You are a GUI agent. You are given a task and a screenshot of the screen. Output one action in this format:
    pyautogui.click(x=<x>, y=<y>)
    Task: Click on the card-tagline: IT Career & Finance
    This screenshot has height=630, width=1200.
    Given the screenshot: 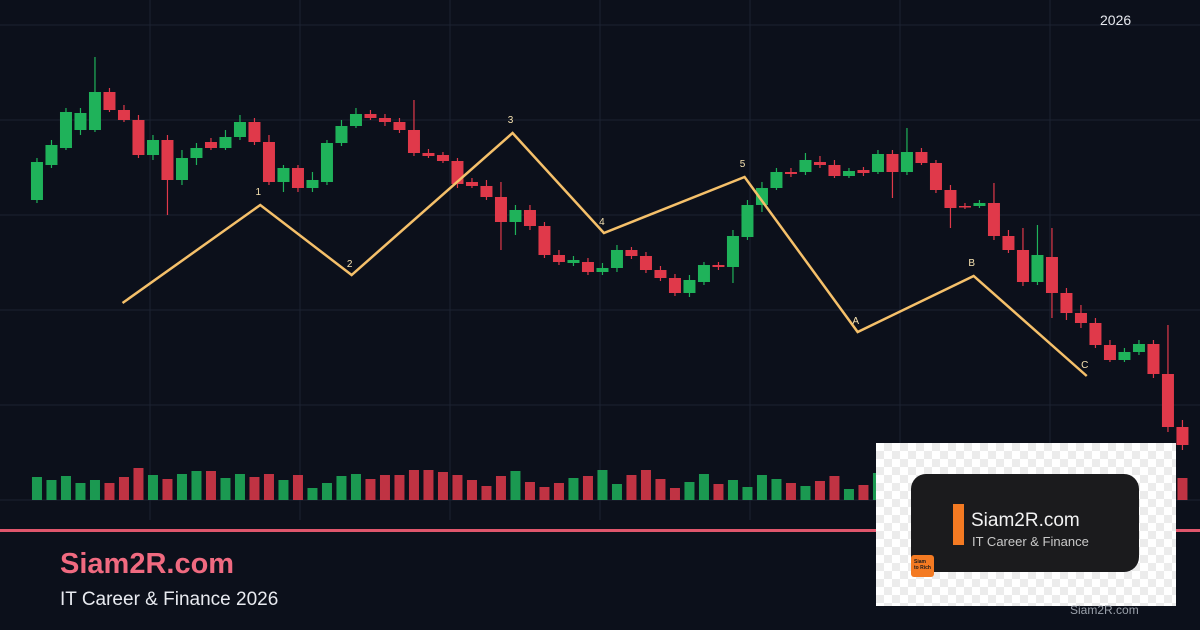 What is the action you would take?
    pyautogui.click(x=1030, y=541)
    